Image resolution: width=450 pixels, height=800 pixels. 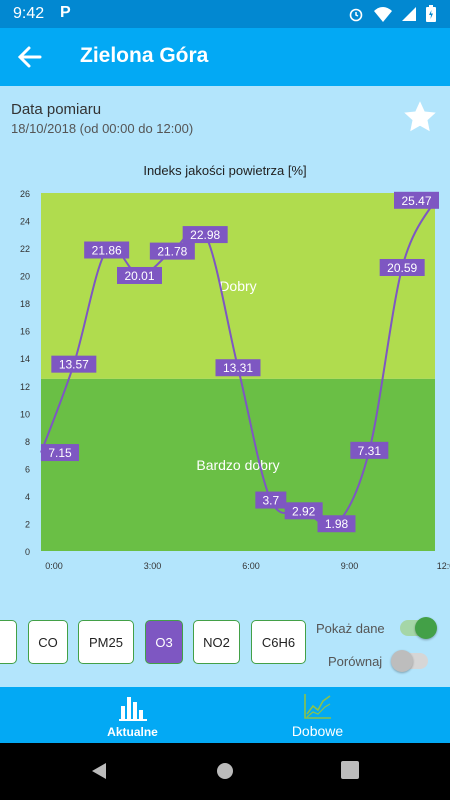 What do you see at coordinates (25, 222) in the screenshot?
I see `y-tick-label: 24` at bounding box center [25, 222].